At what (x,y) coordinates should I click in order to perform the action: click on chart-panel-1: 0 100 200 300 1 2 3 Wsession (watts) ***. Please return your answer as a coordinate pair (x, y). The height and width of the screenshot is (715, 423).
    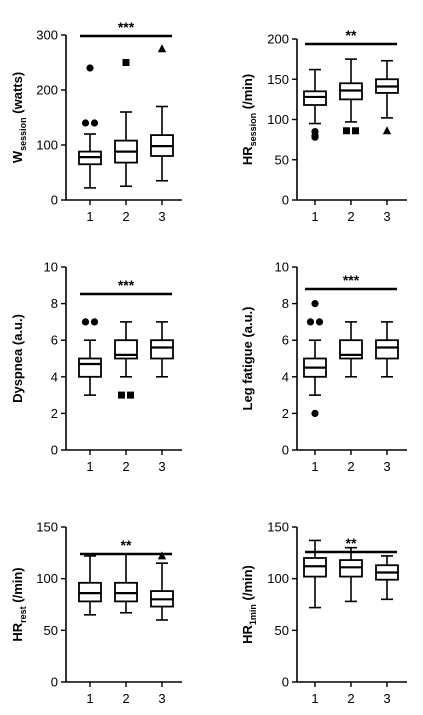
    Looking at the image, I should click on (96, 121).